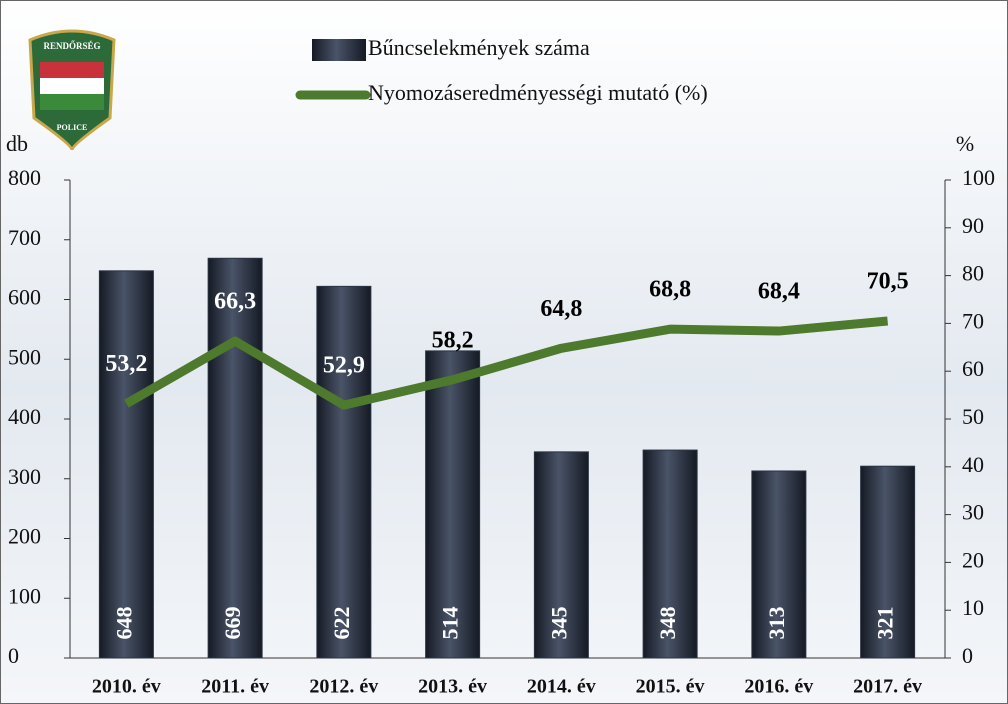  Describe the element at coordinates (973, 512) in the screenshot. I see `y2-tick-label: 30` at that location.